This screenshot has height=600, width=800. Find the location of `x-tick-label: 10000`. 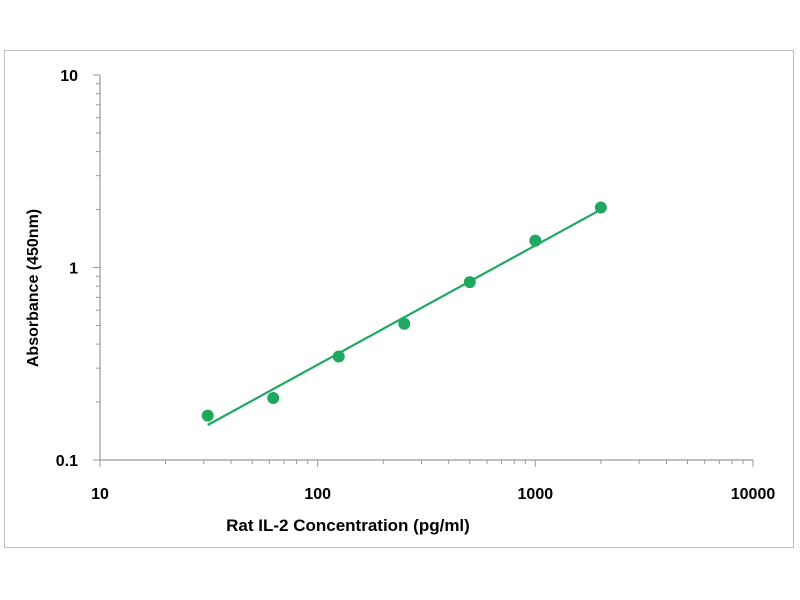

x-tick-label: 10000 is located at coordinates (753, 494).